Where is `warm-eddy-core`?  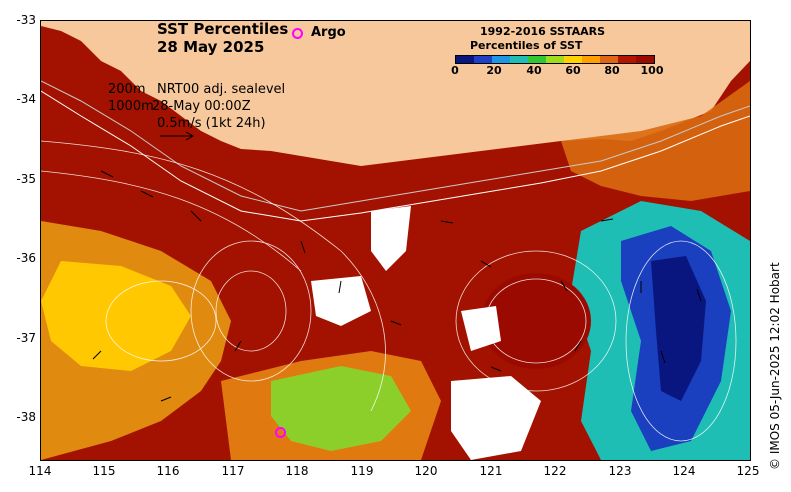
warm-eddy-core is located at coordinates (536, 321).